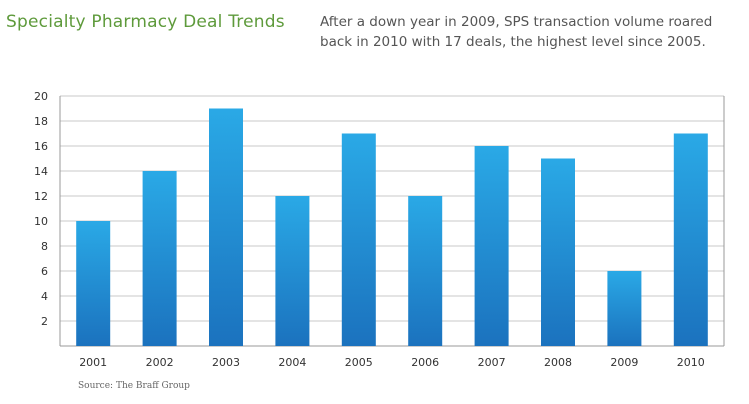 The width and height of the screenshot is (749, 404). I want to click on x-tick-label: 2008, so click(558, 362).